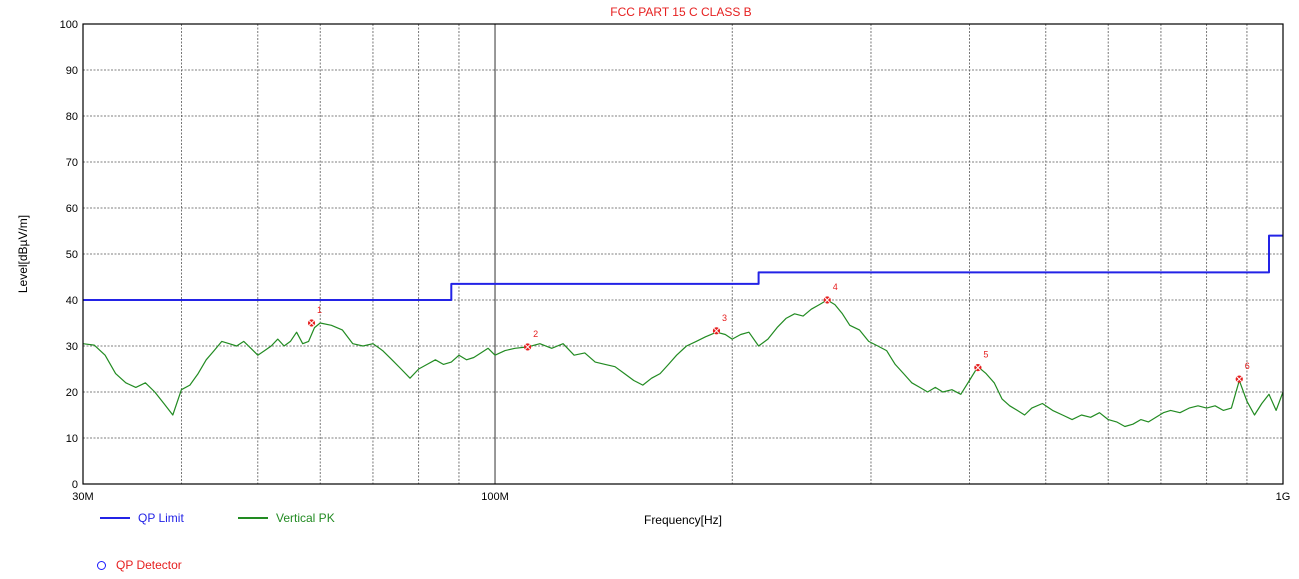 The width and height of the screenshot is (1299, 579). Describe the element at coordinates (835, 287) in the screenshot. I see `peak-marker-label: 4` at that location.